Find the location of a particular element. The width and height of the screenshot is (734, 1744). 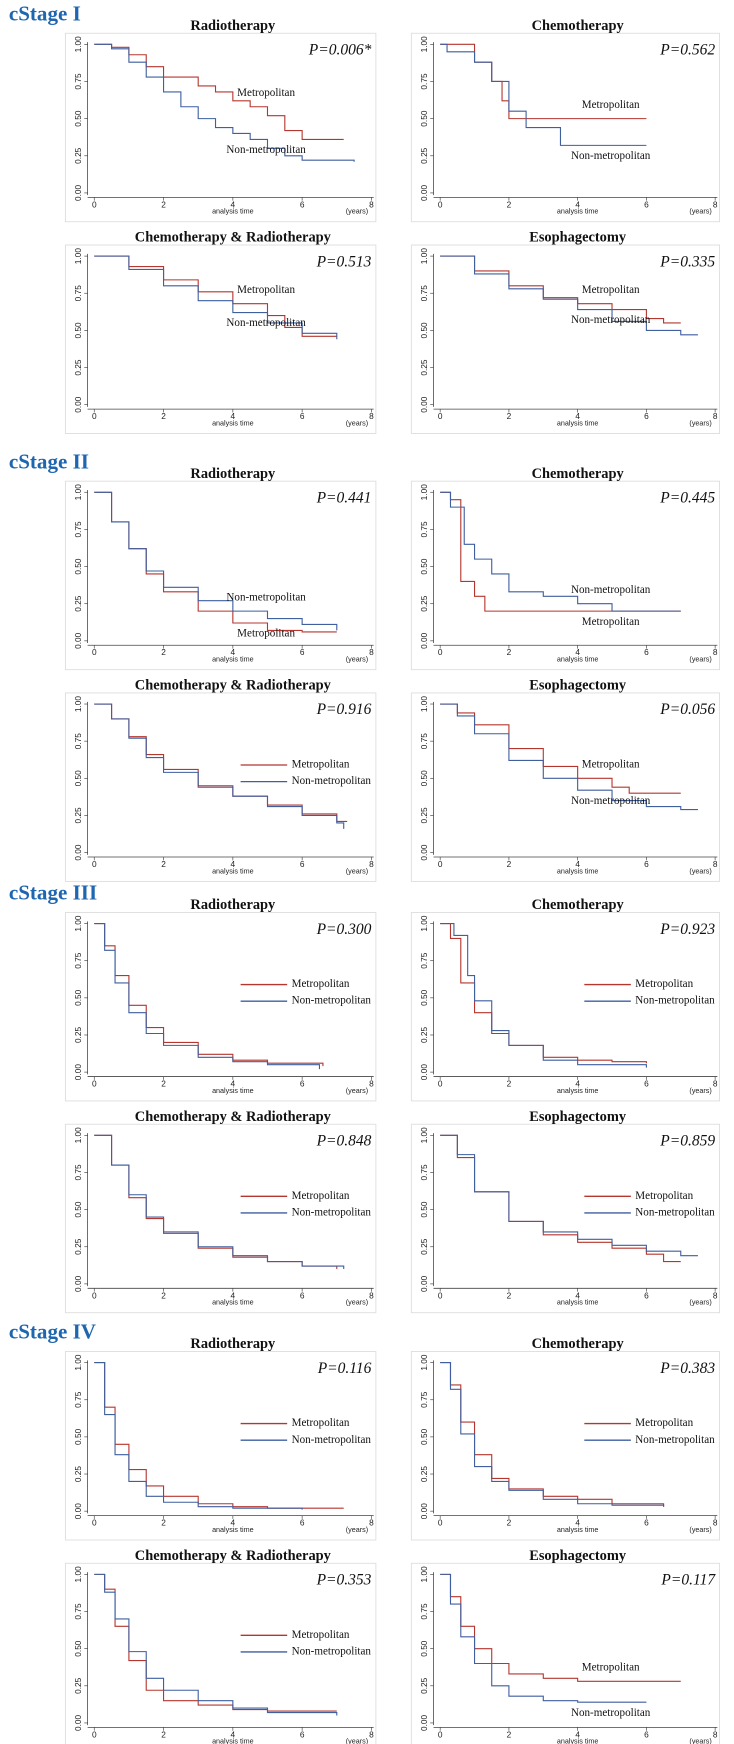

p-value: P=0.562 is located at coordinates (687, 50).